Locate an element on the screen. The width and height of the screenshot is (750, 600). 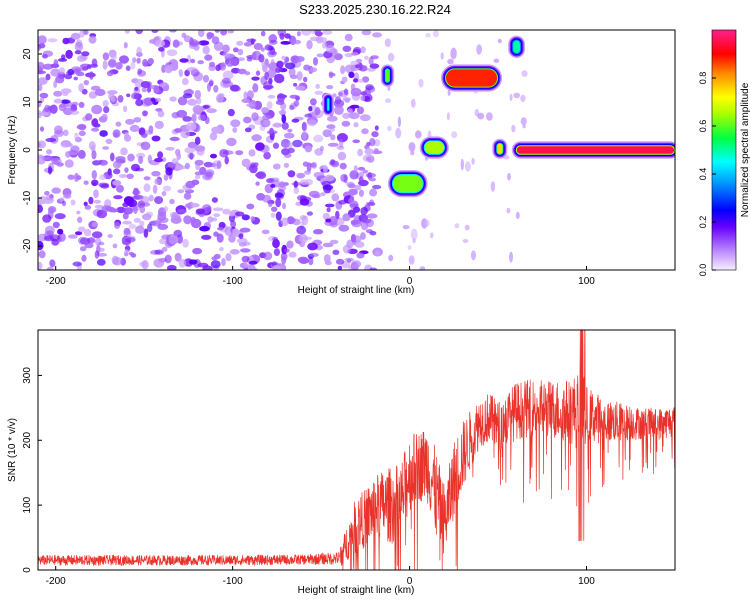
spectrogram-x-label: Height of straight line (km) is located at coordinates (356, 290).